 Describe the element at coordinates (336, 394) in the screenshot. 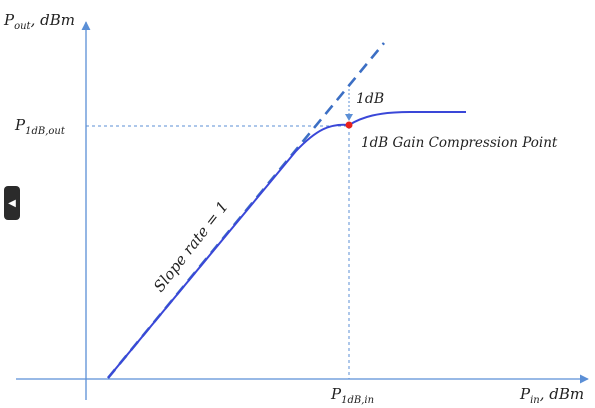

I see `p1db-in-main: P` at that location.